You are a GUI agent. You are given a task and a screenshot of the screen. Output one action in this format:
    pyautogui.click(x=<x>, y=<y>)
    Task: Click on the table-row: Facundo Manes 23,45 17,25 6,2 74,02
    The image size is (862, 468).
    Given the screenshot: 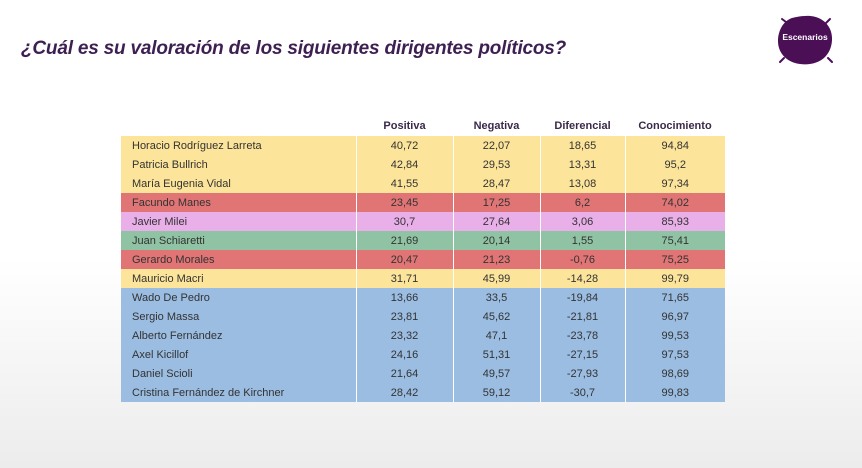 What is the action you would take?
    pyautogui.click(x=423, y=202)
    